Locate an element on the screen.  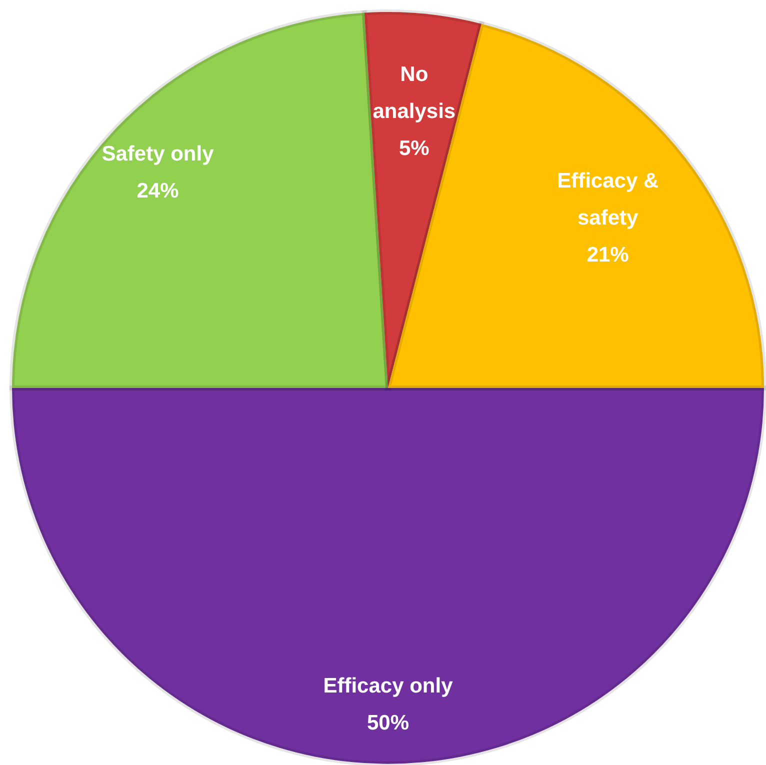
slice-label: Efficacy only is located at coordinates (388, 685).